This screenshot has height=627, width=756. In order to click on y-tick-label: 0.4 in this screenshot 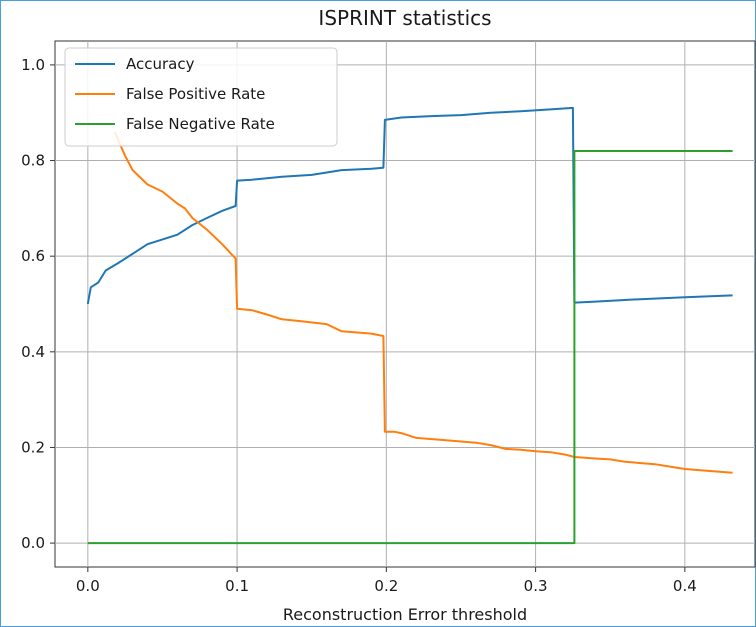, I will do `click(33, 352)`.